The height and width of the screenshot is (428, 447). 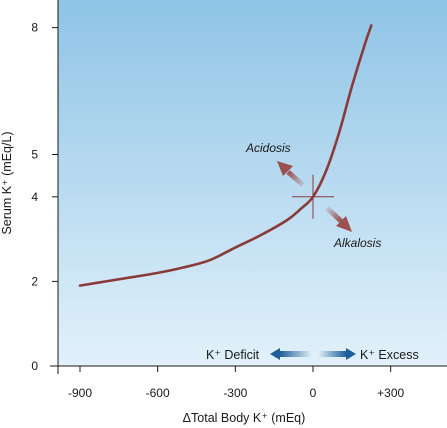 What do you see at coordinates (296, 354) in the screenshot?
I see `deficit-arrow-shaft` at bounding box center [296, 354].